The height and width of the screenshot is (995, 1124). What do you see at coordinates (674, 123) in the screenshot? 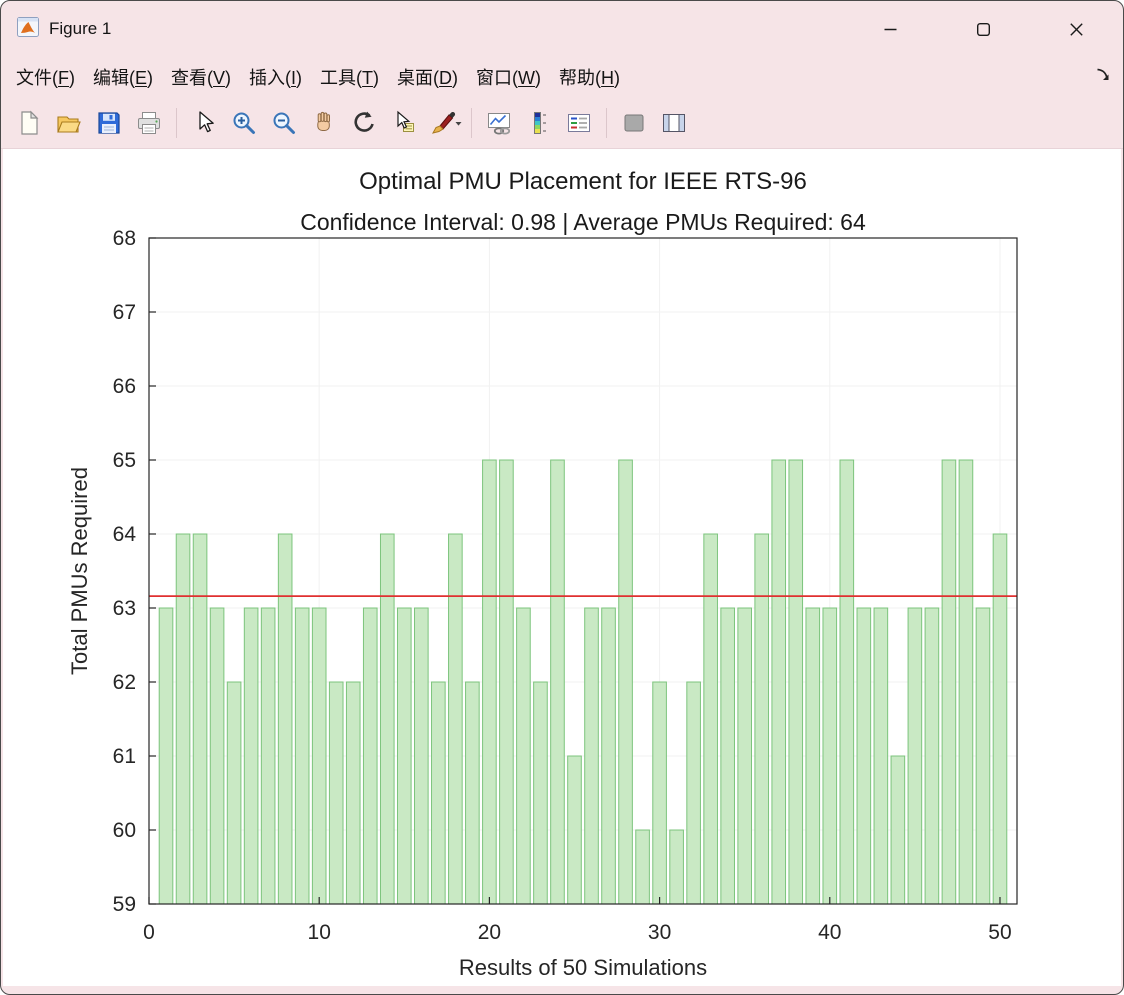
I see `toolbar-button-show-plot-tools` at bounding box center [674, 123].